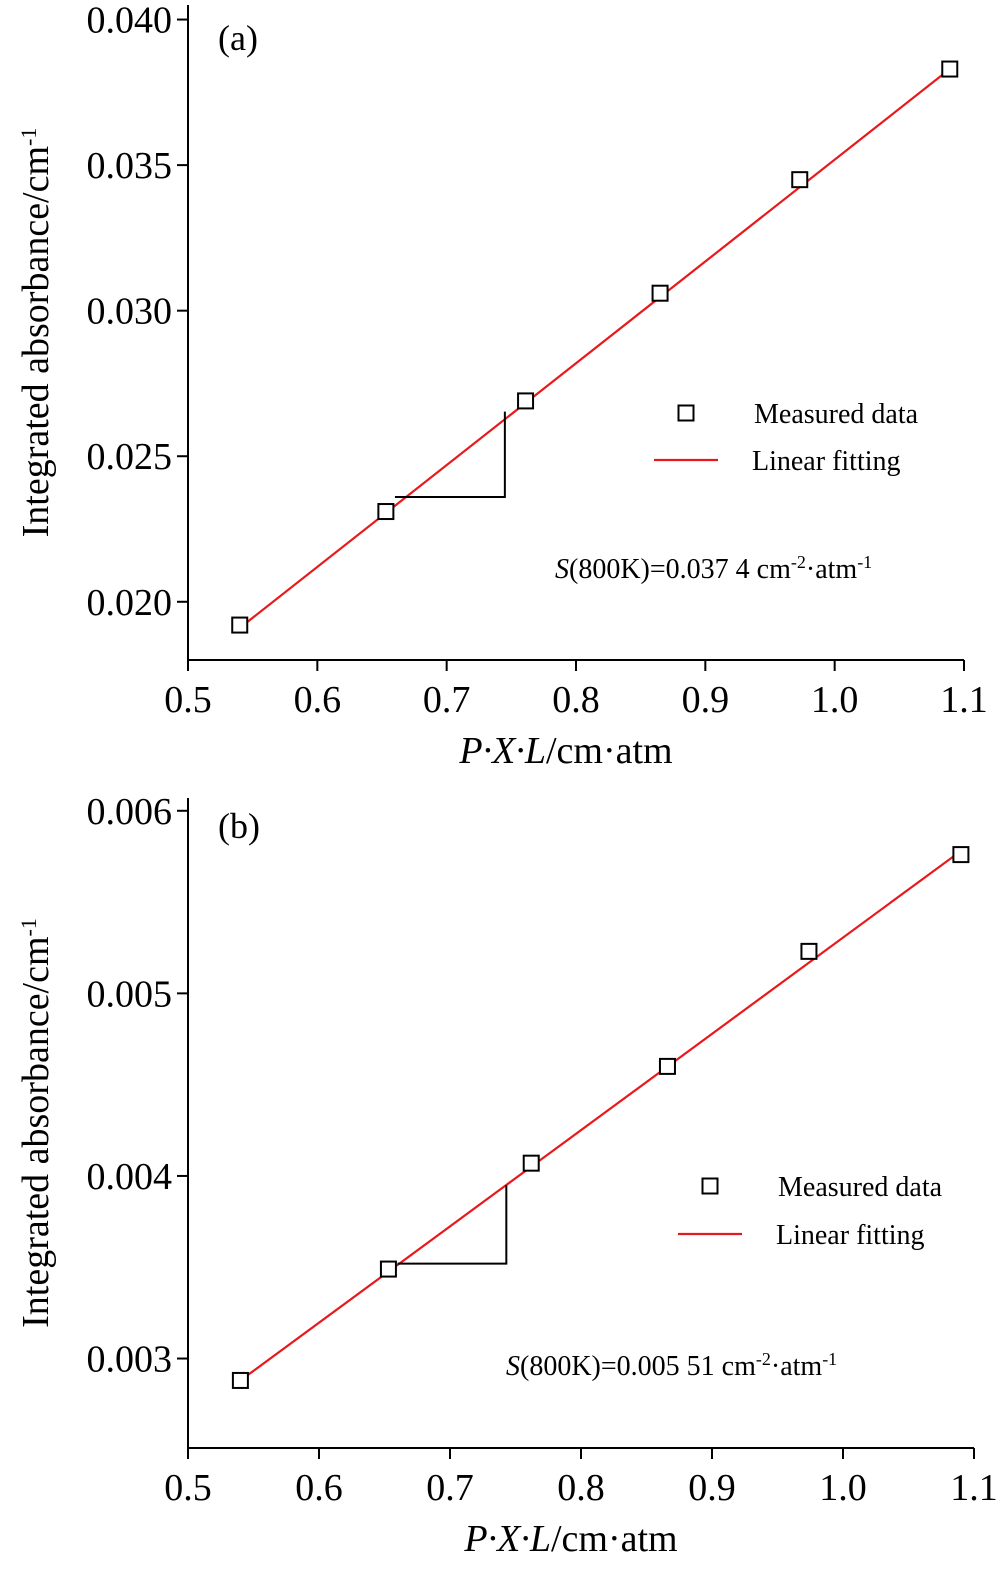  I want to click on slope-annotation: S(800K)=0.037 4 cm-2·atm-1, so click(713, 568).